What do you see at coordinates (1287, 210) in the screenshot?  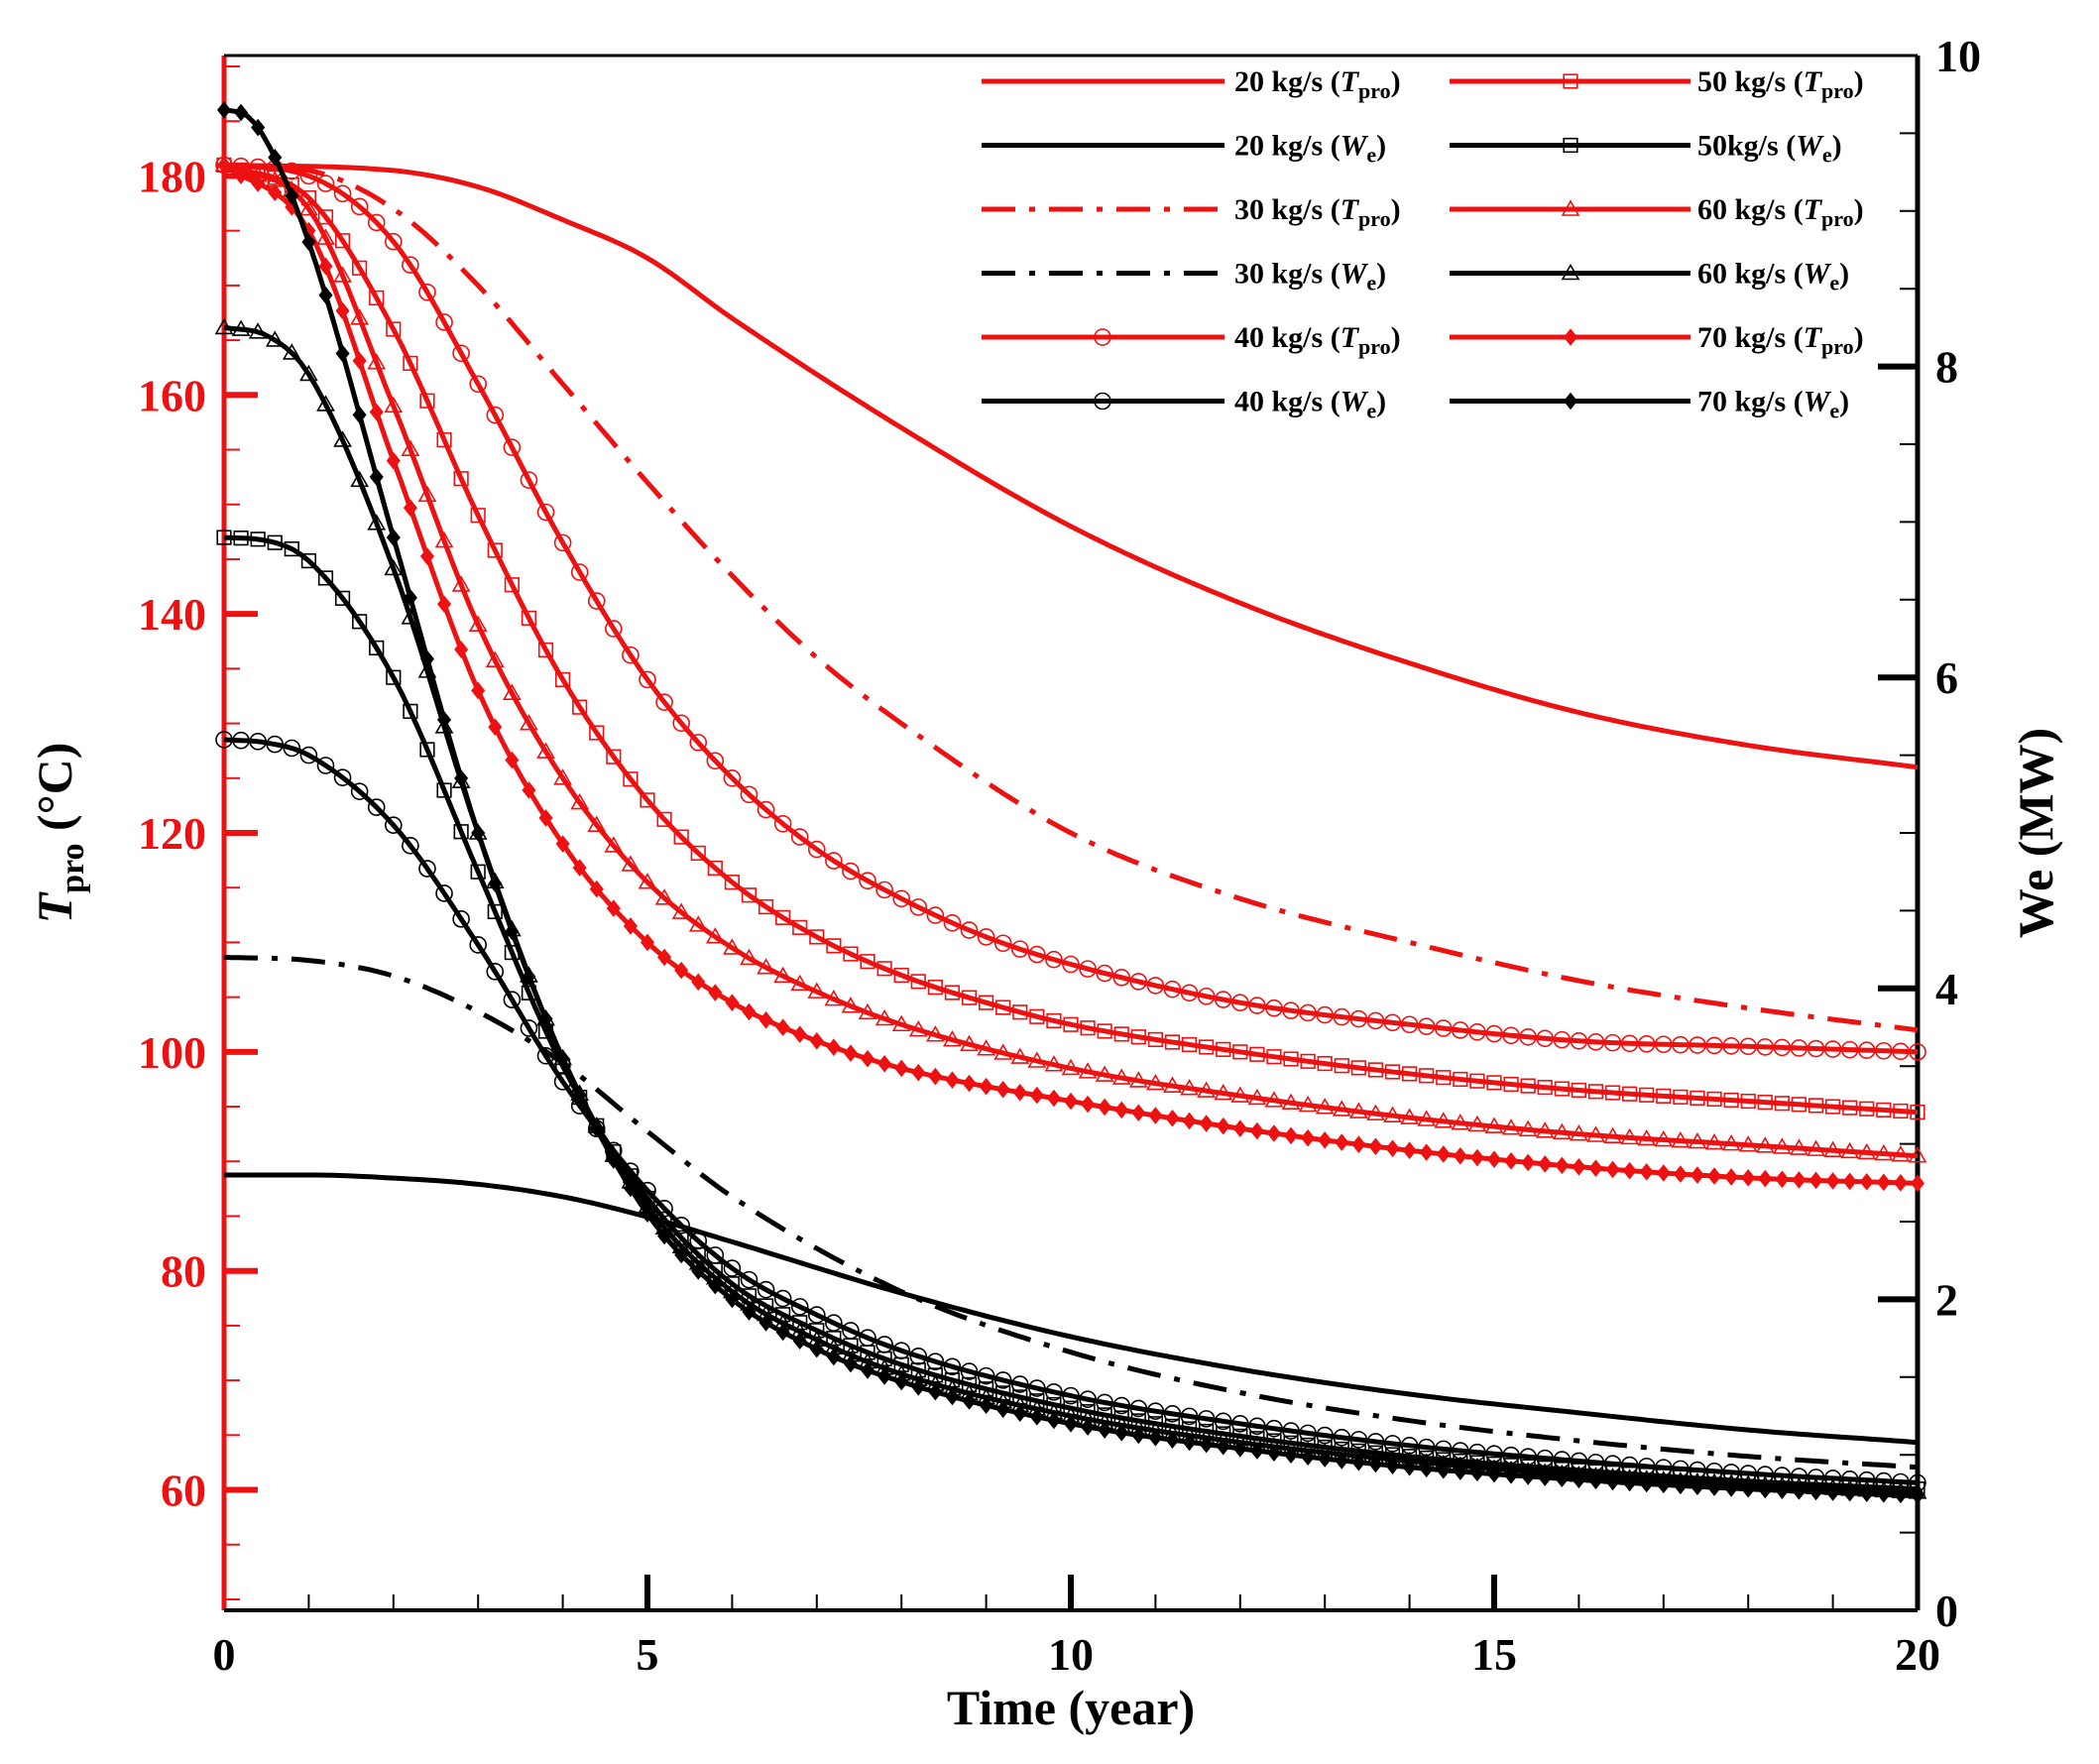 I see `legend-label-prefix: 30 kg/s (` at bounding box center [1287, 210].